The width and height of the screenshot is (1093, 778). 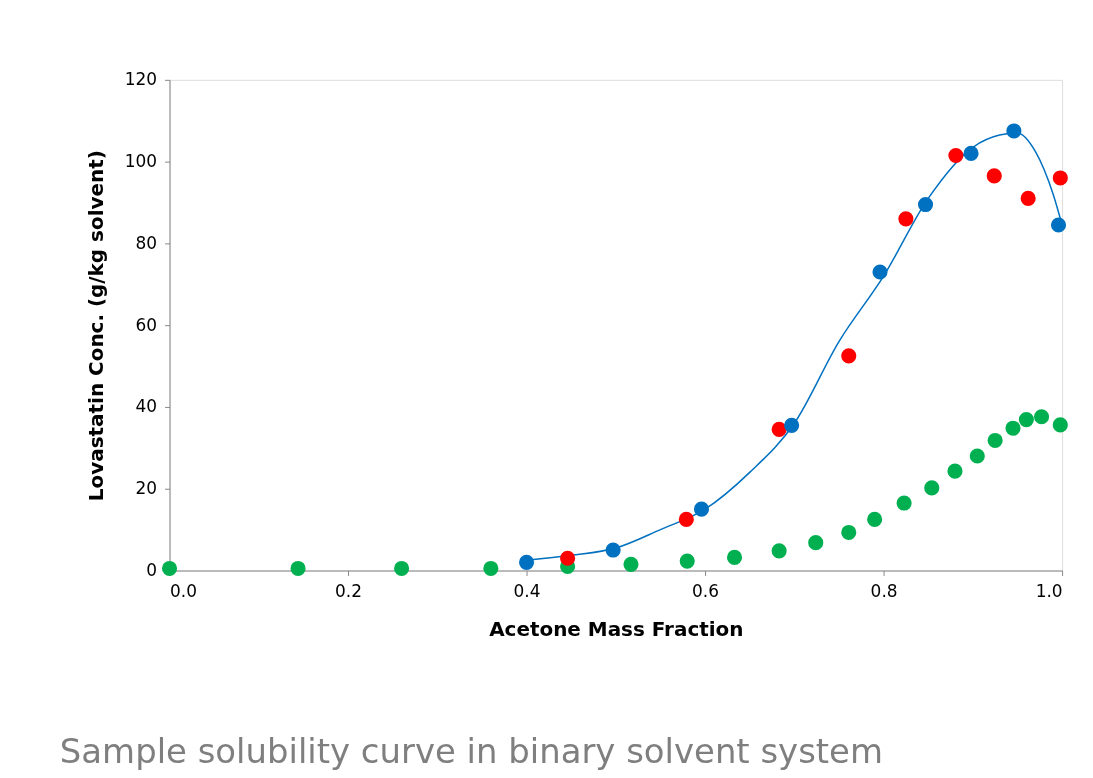 I want to click on text: Sample solubility curve in binary solvent system, so click(x=471, y=751).